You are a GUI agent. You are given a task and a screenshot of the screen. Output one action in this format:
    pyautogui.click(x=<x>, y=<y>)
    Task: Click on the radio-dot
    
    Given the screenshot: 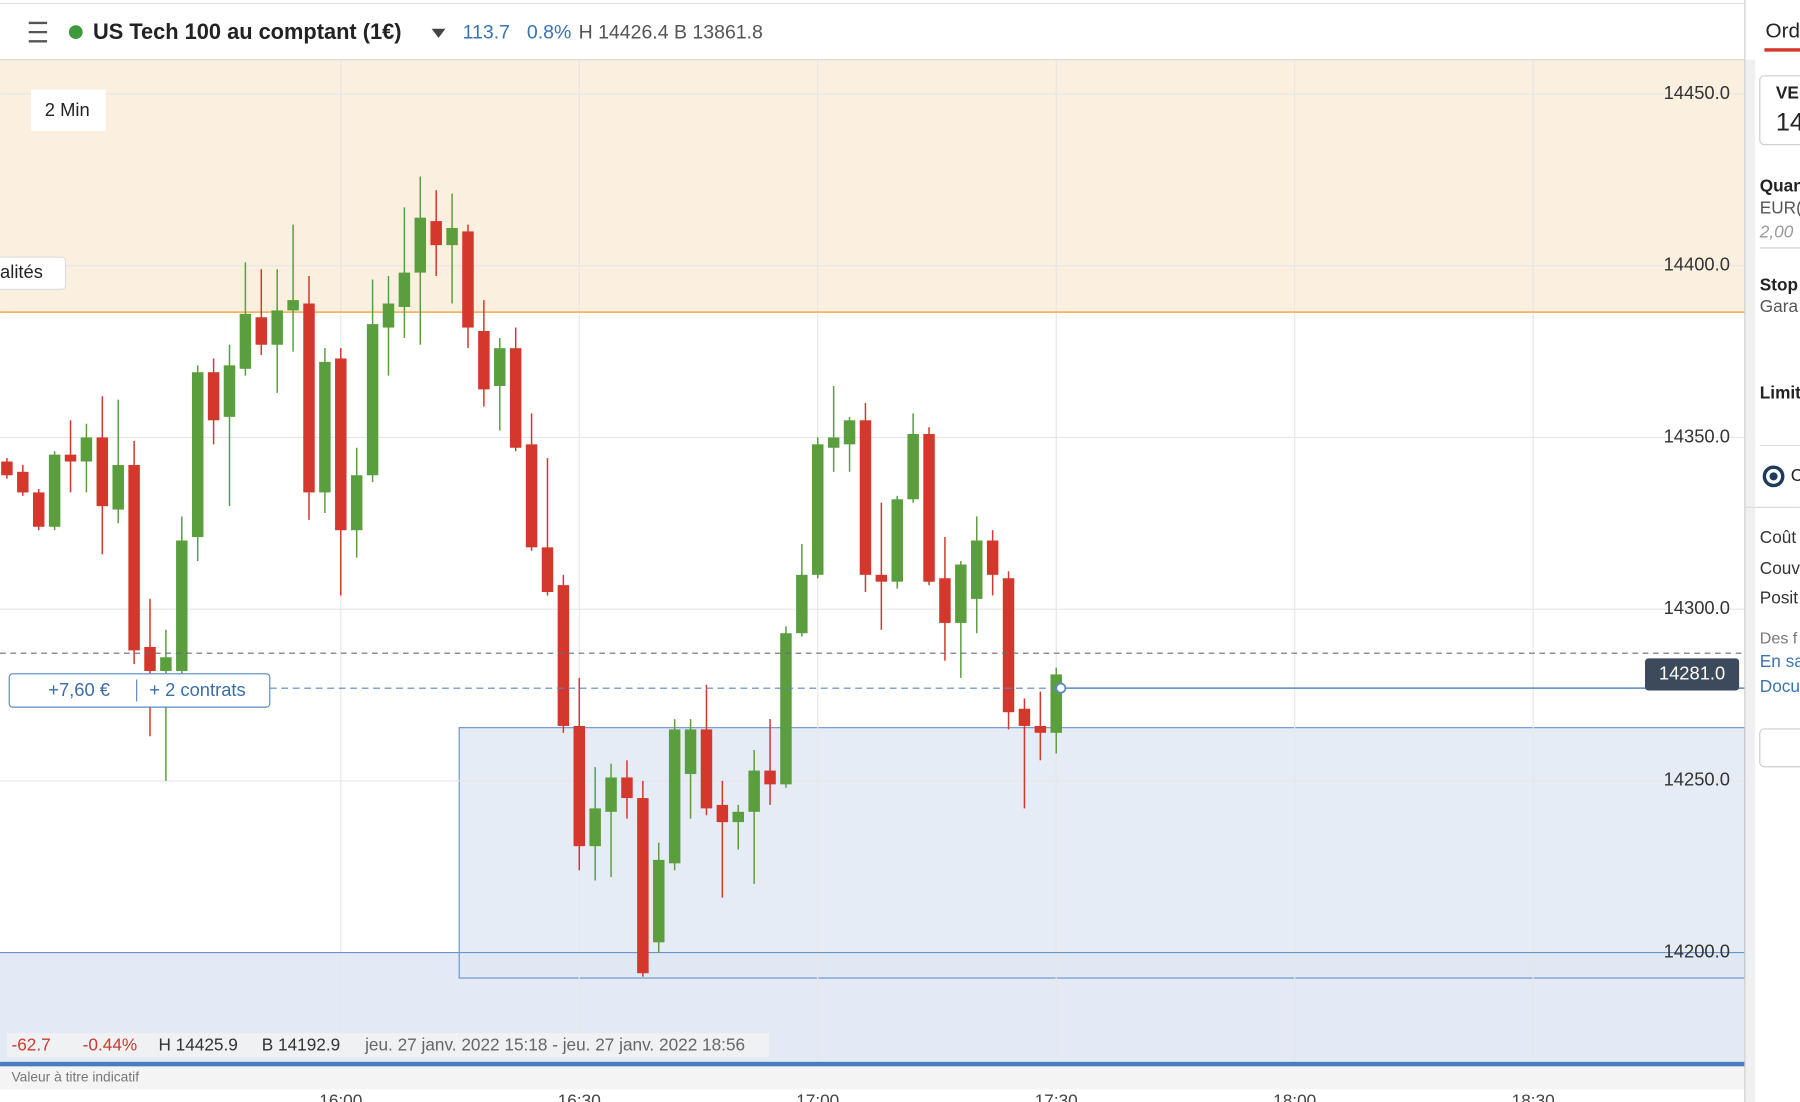 What is the action you would take?
    pyautogui.click(x=1773, y=476)
    